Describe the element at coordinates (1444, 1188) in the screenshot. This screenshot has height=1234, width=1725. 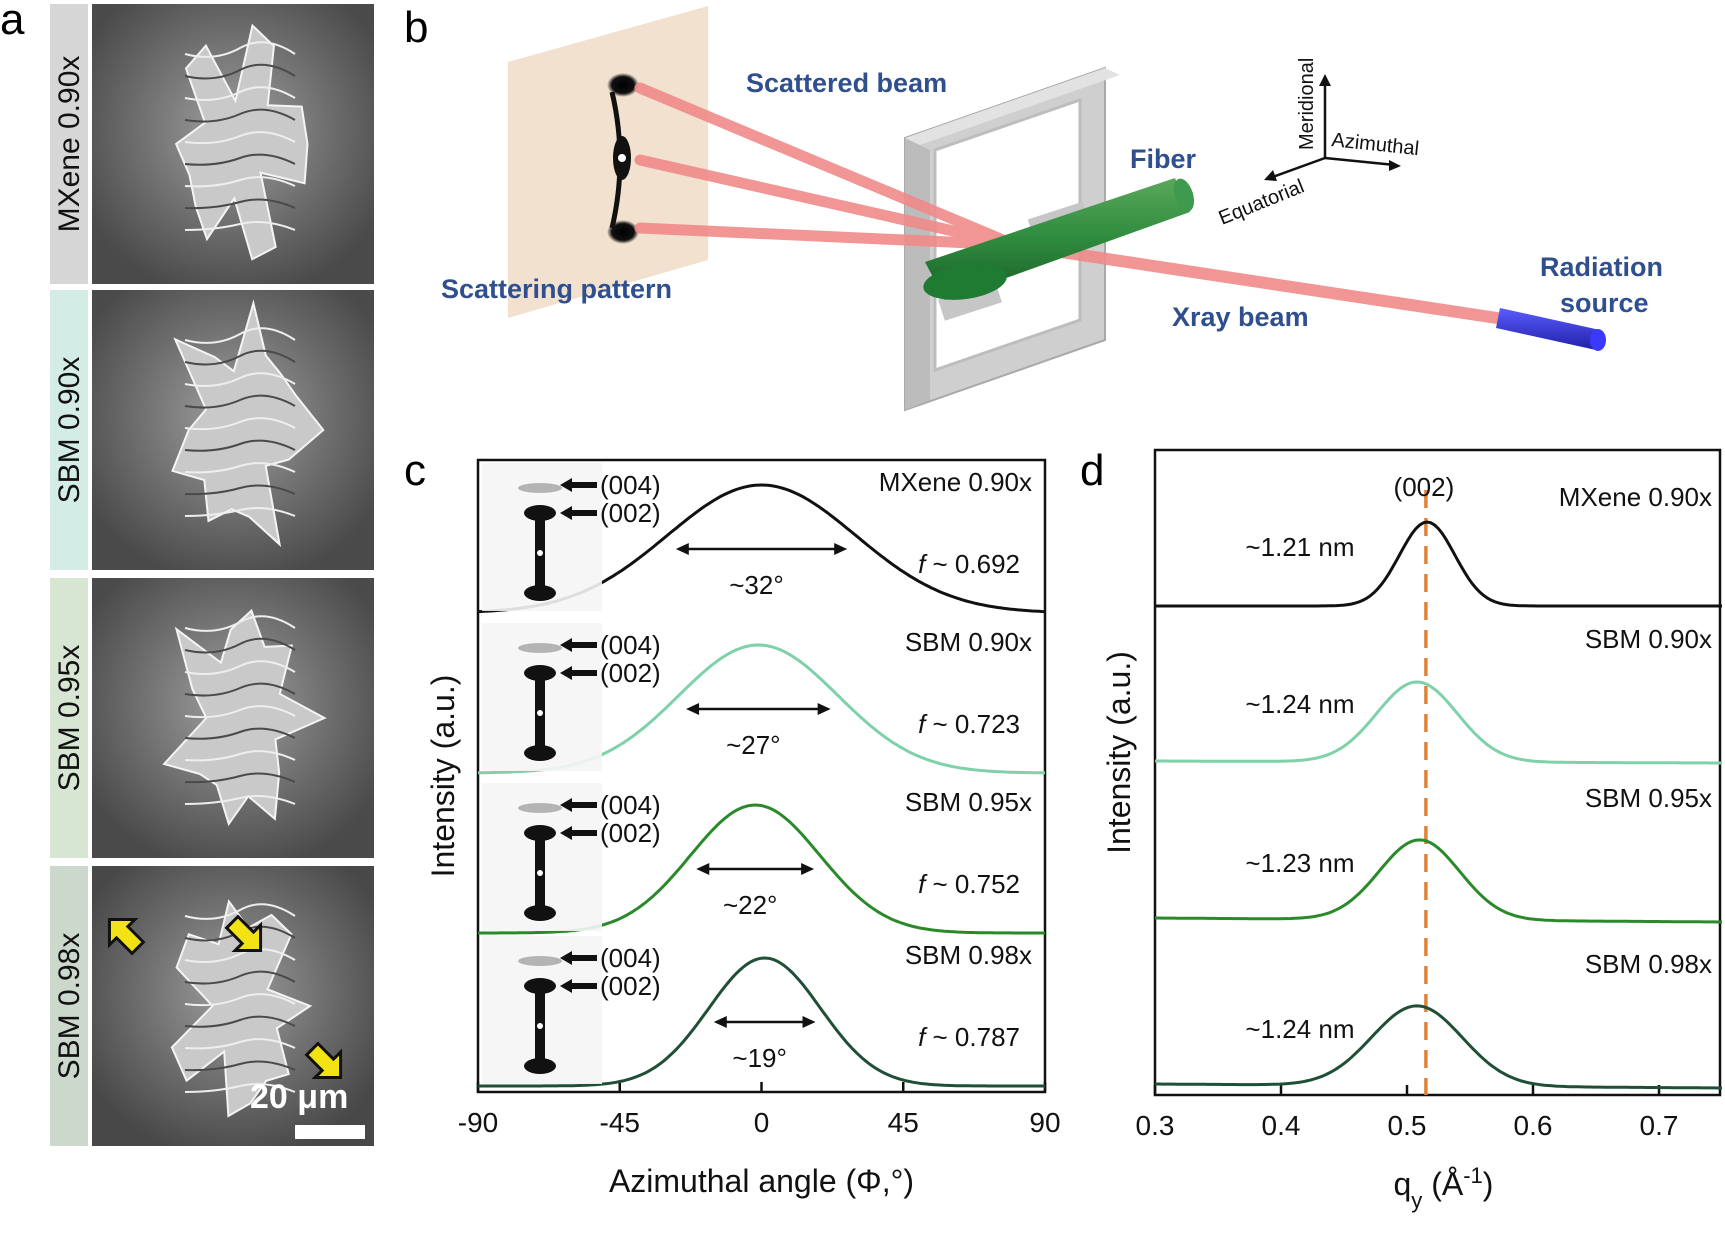
I see `x-axis-label: qy (Å-1)` at that location.